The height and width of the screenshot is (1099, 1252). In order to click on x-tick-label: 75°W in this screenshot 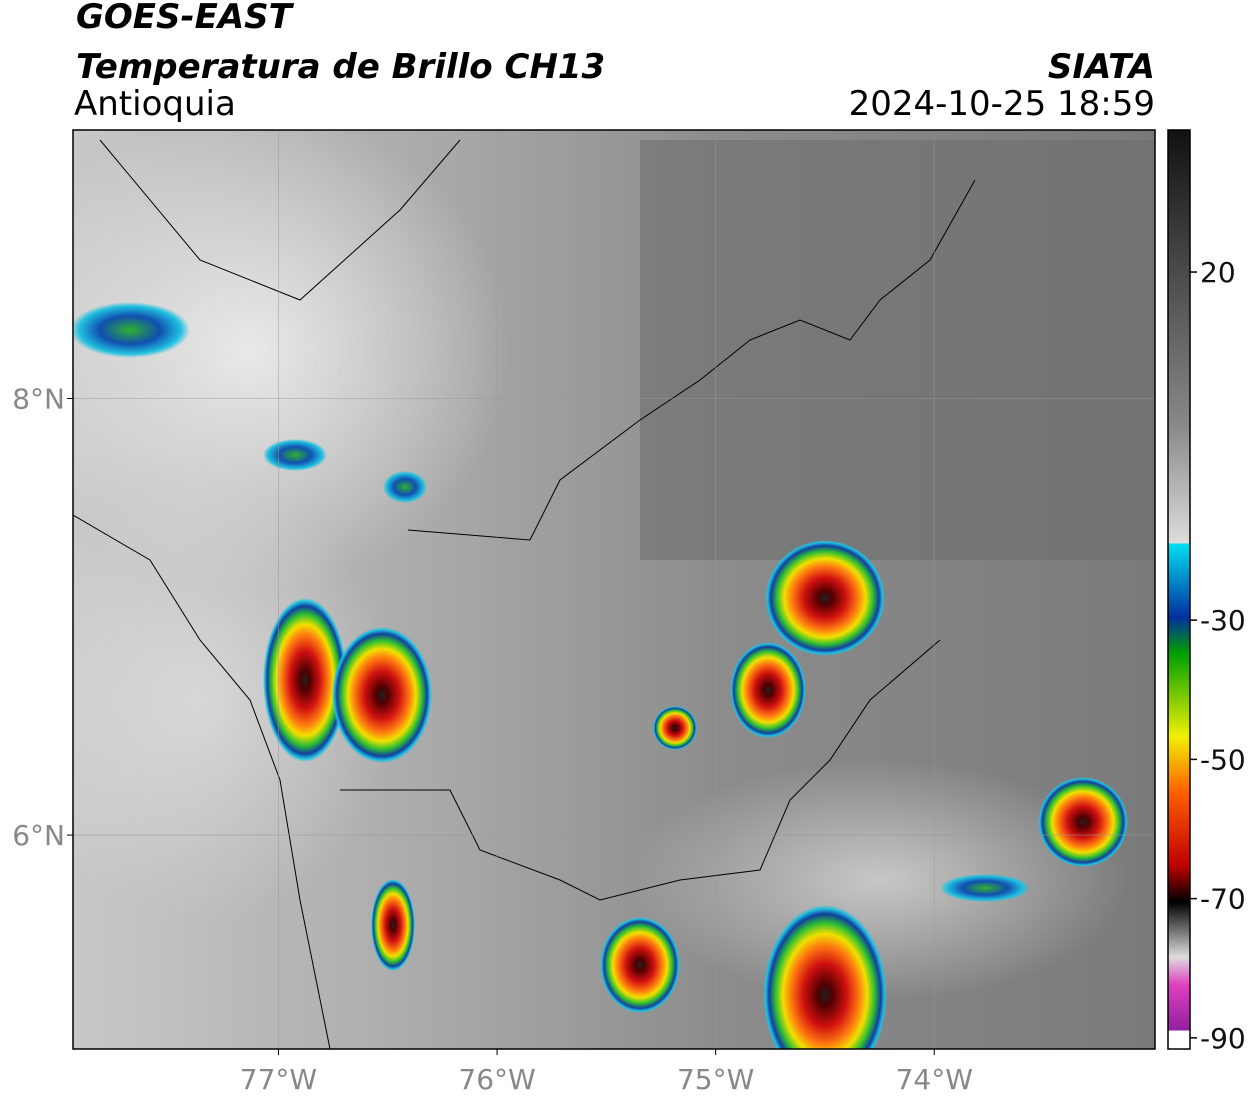, I will do `click(715, 1079)`.